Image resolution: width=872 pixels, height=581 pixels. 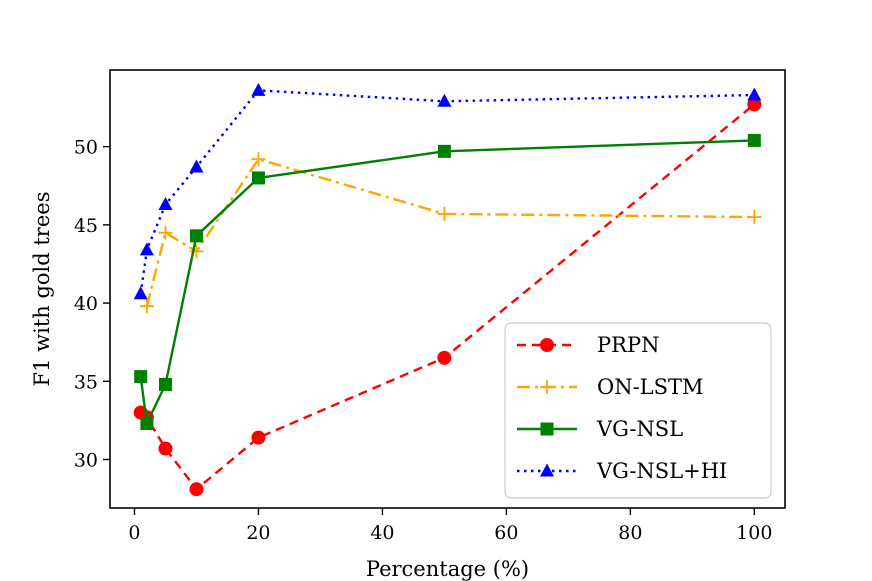 I want to click on legend-entry: PRPN, so click(x=588, y=345).